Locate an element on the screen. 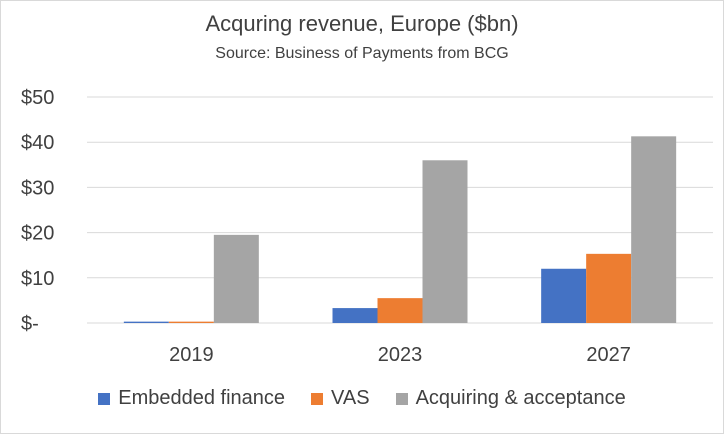  y-tick-label: $- is located at coordinates (30, 324).